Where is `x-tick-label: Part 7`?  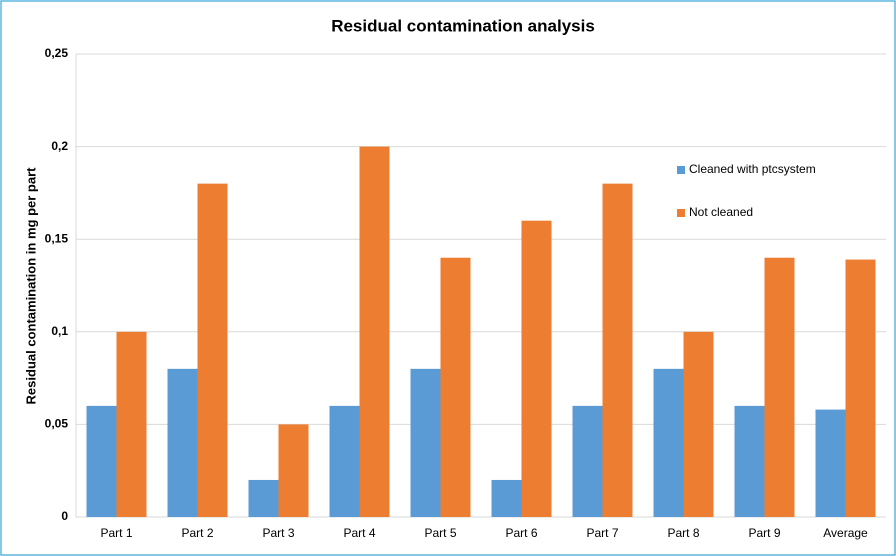
x-tick-label: Part 7 is located at coordinates (602, 533).